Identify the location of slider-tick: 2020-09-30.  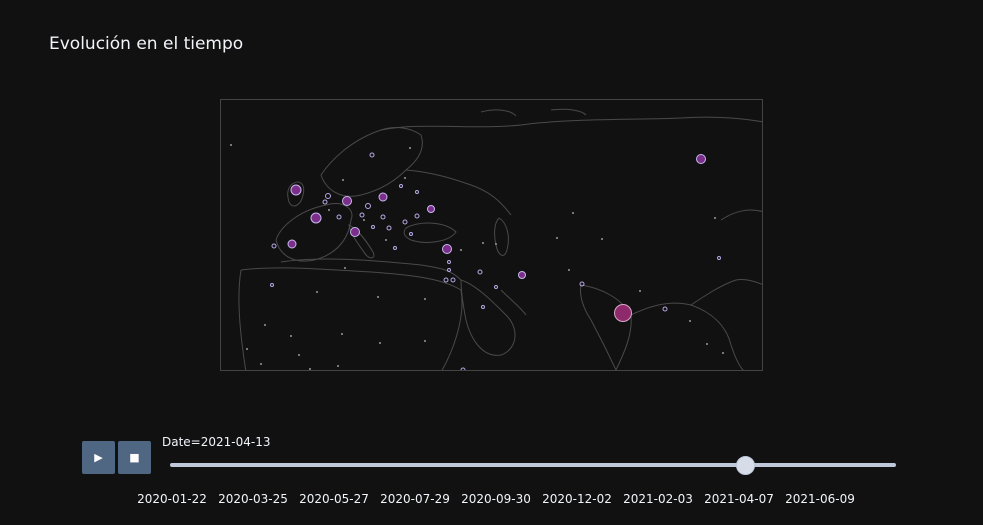
(496, 499).